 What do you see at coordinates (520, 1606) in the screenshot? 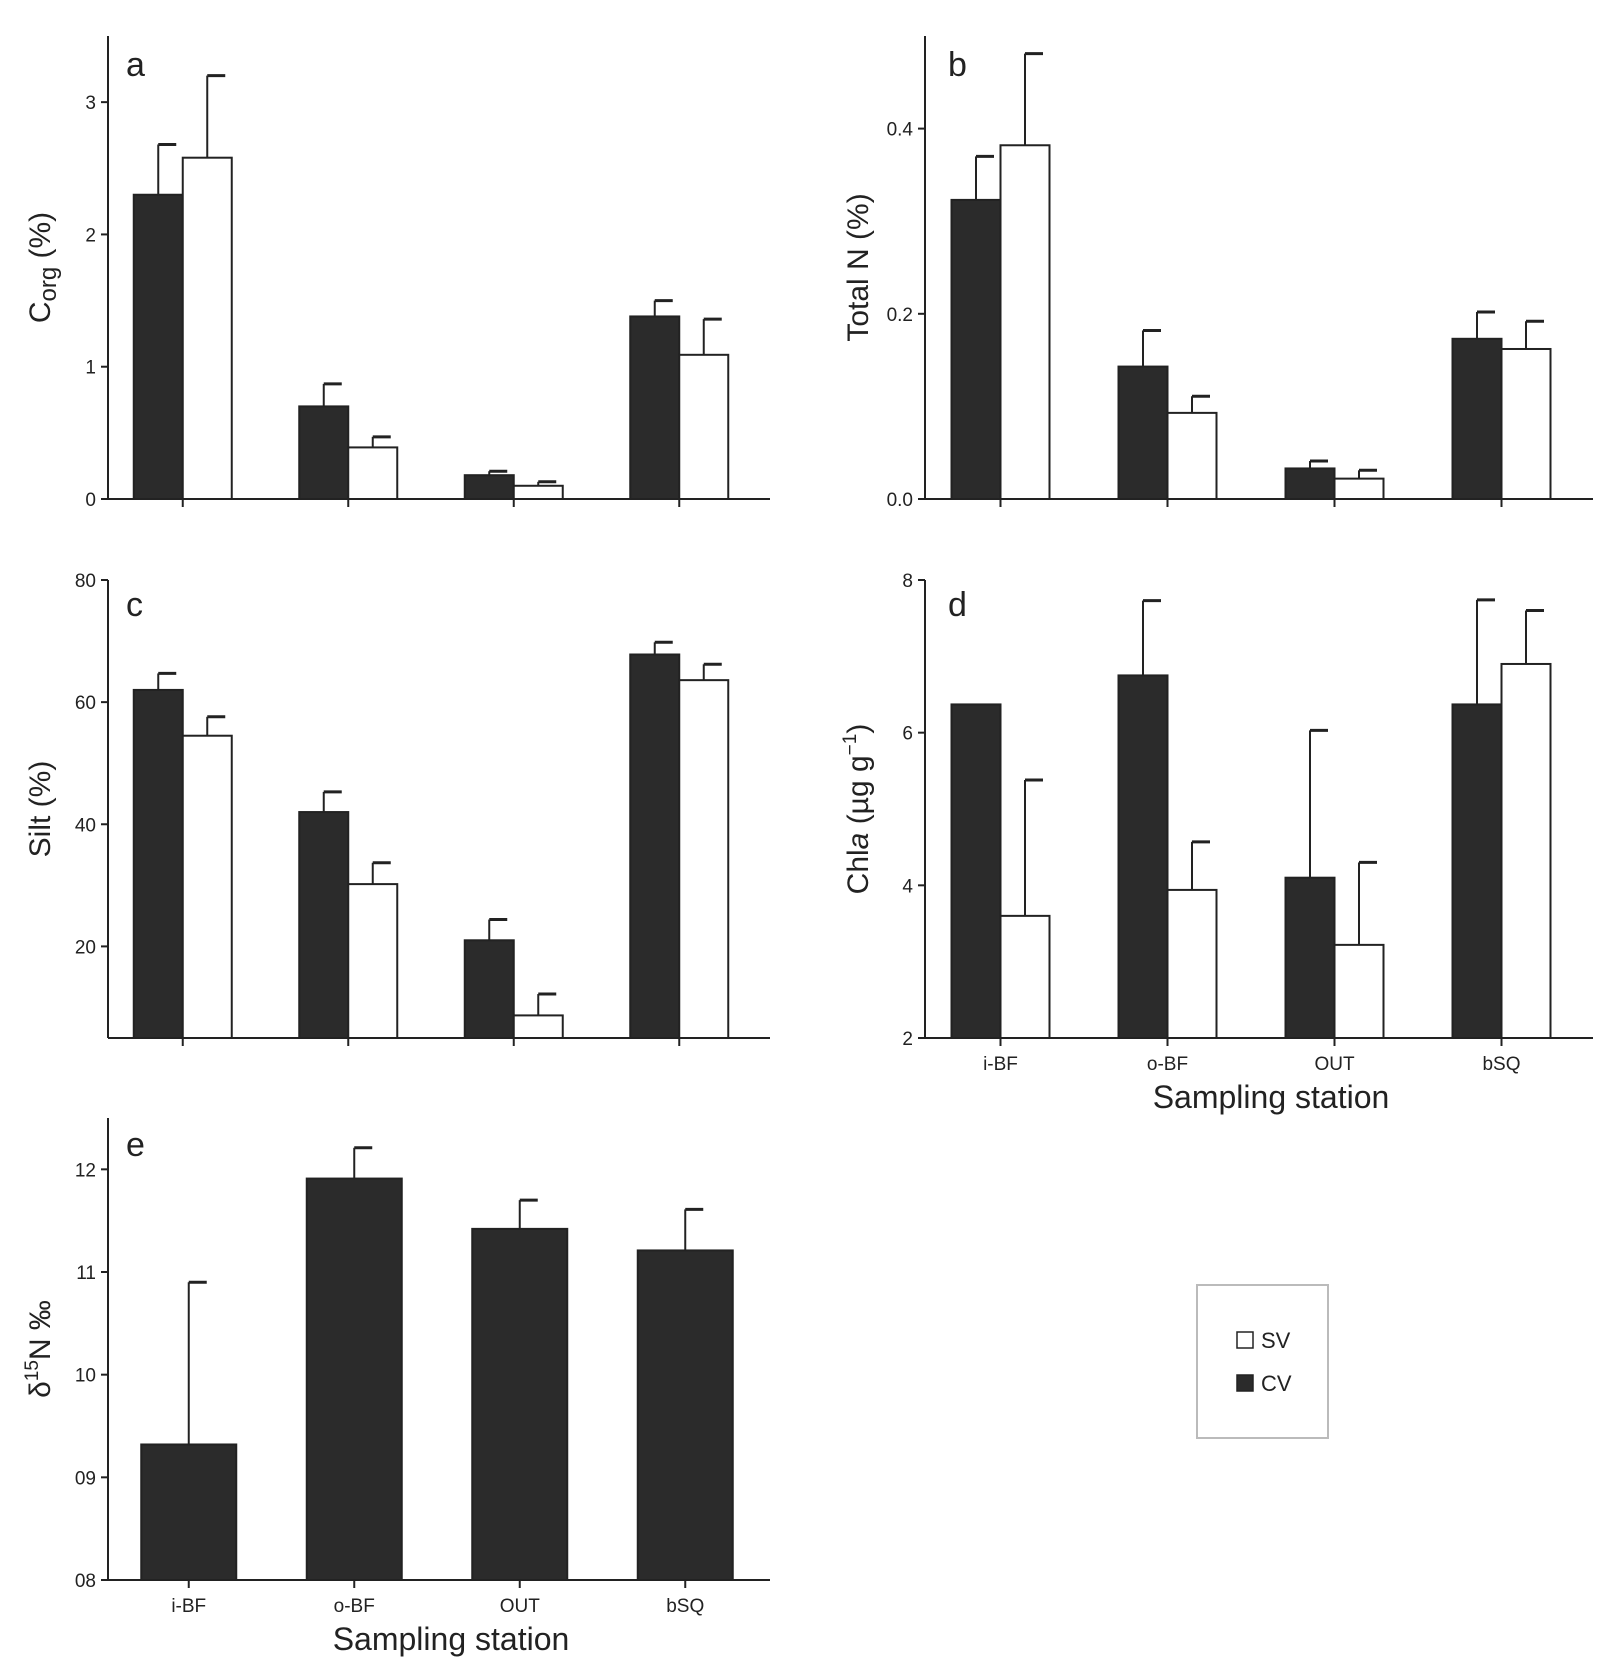
I see `category-label-e-OUT: OUT` at bounding box center [520, 1606].